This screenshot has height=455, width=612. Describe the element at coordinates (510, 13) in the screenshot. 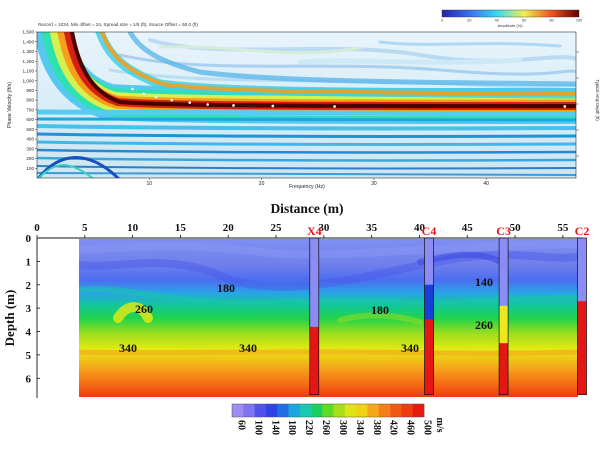

I see `amplitude-colorbar-ramp` at that location.